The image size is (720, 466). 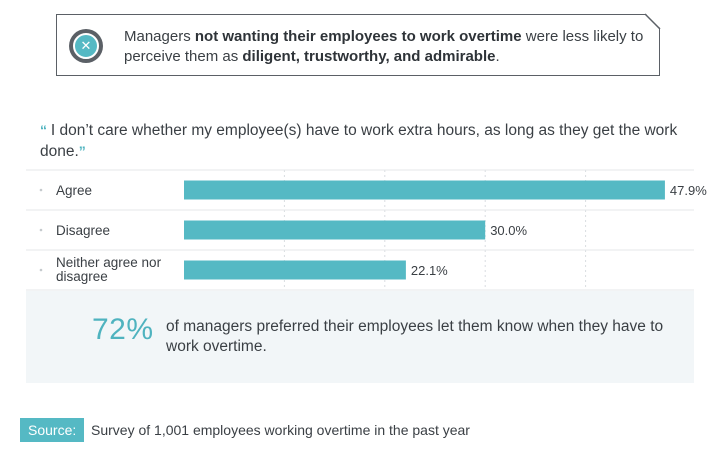 I want to click on source-label: Source:, so click(x=52, y=430).